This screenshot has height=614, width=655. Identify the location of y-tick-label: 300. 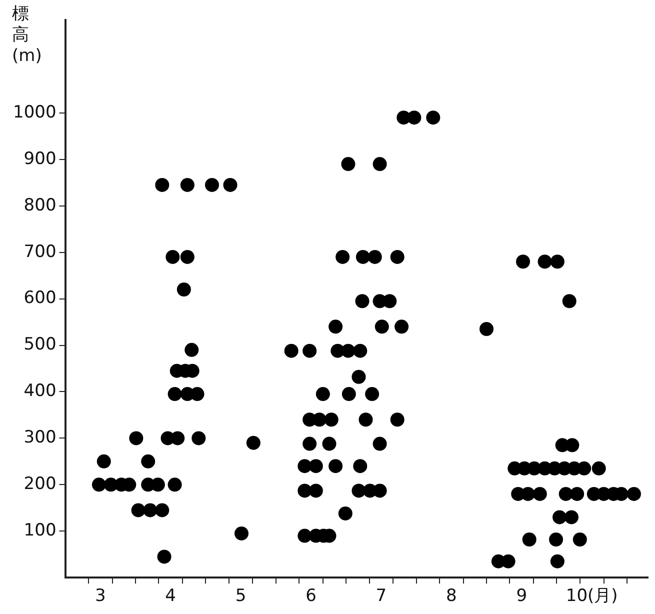
(40, 438).